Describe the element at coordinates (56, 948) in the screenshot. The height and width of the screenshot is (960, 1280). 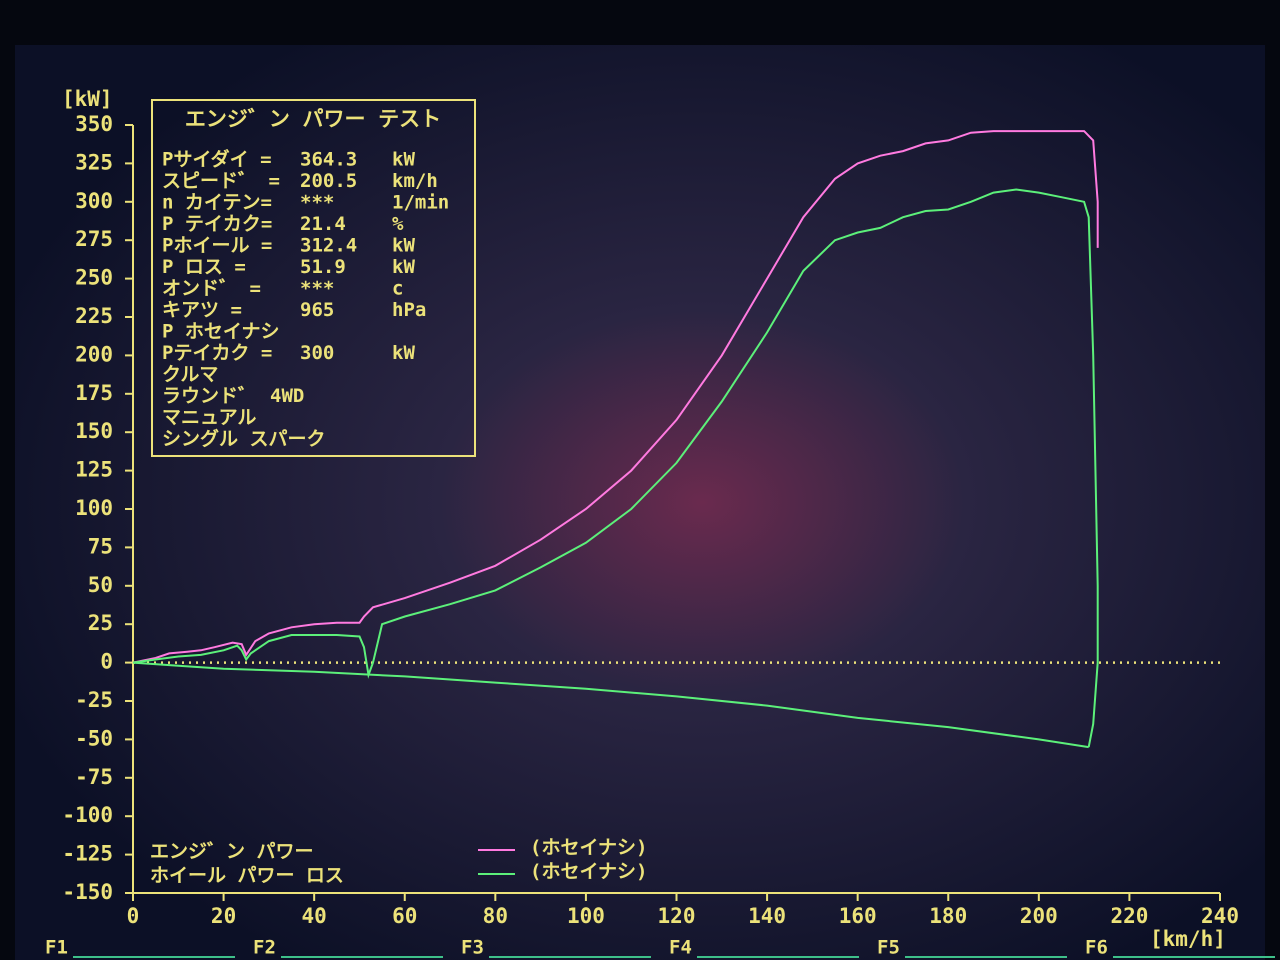
I see `function-key: F1` at that location.